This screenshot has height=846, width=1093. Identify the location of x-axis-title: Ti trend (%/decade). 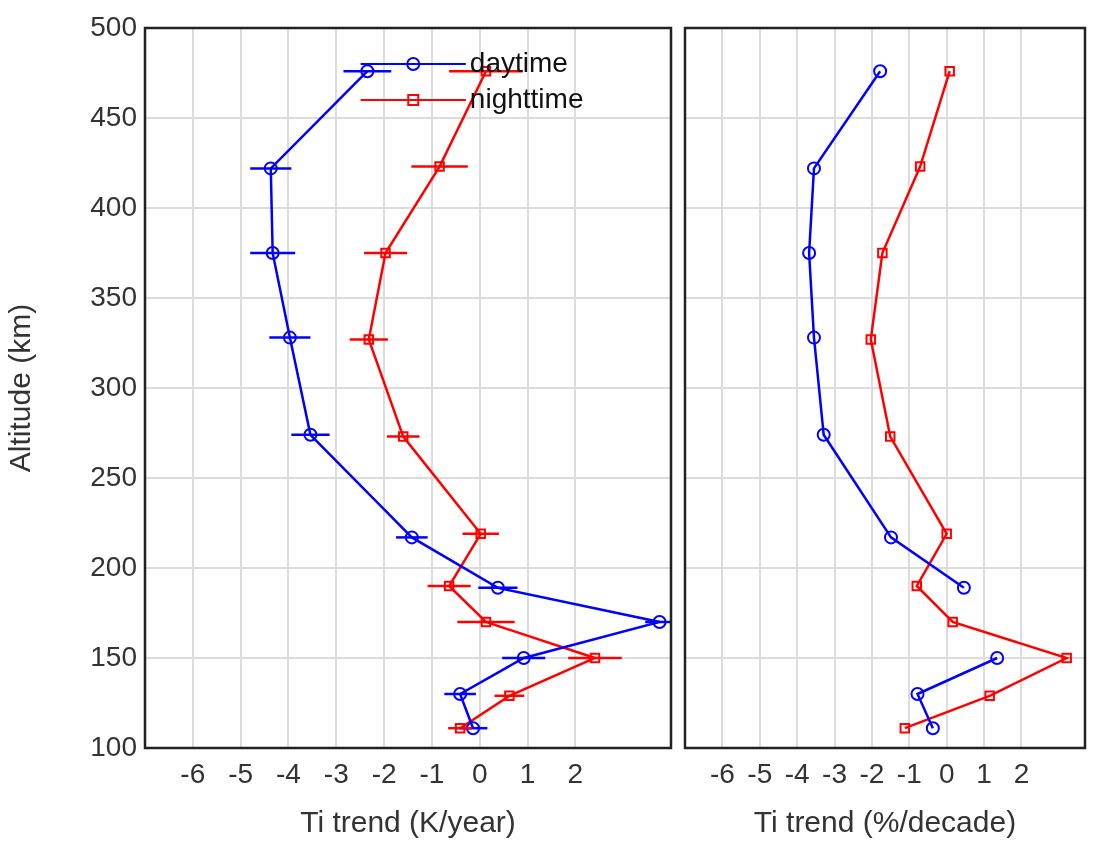
(885, 822).